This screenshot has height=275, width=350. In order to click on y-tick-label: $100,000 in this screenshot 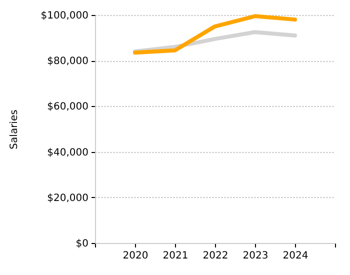, I will do `click(64, 16)`.